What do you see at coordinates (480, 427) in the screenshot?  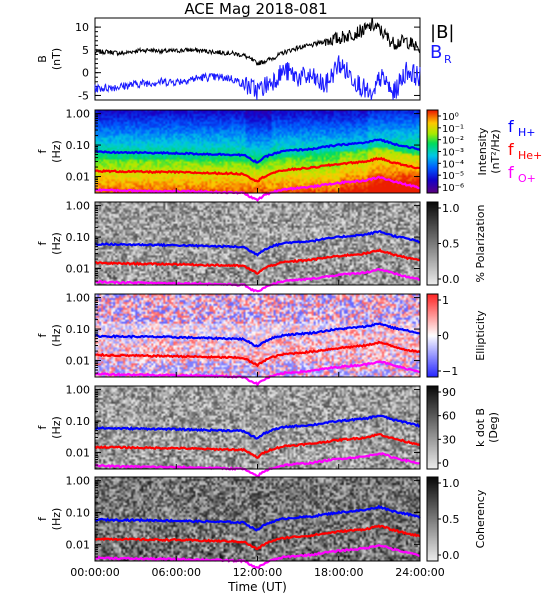 I see `colorbar-label: k dot B` at bounding box center [480, 427].